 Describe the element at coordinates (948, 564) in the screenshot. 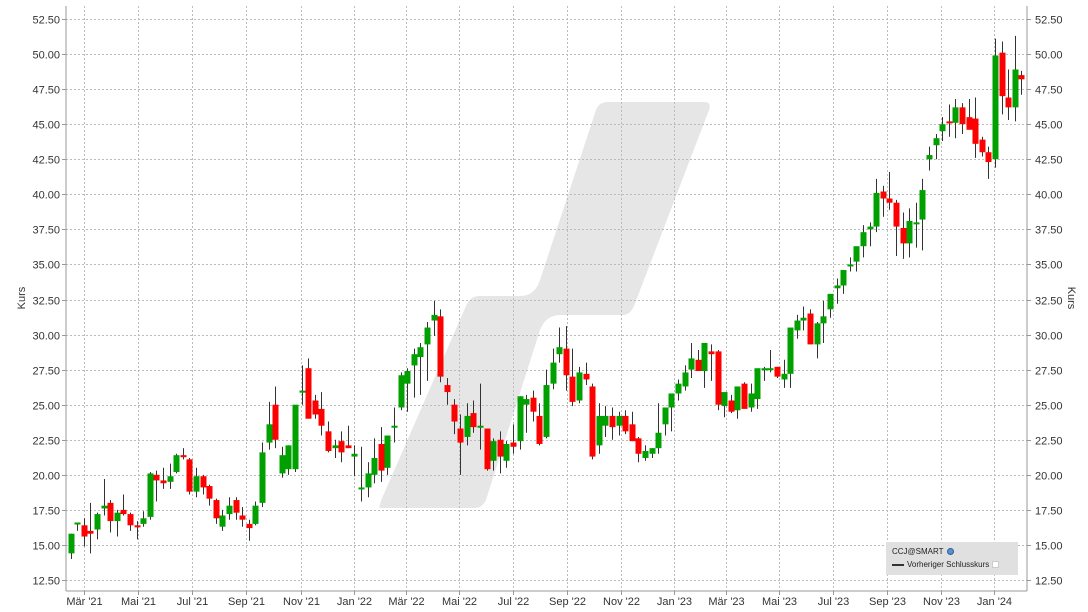

I see `legend-prev-close-label: Vorheriger Schlusskurs` at that location.